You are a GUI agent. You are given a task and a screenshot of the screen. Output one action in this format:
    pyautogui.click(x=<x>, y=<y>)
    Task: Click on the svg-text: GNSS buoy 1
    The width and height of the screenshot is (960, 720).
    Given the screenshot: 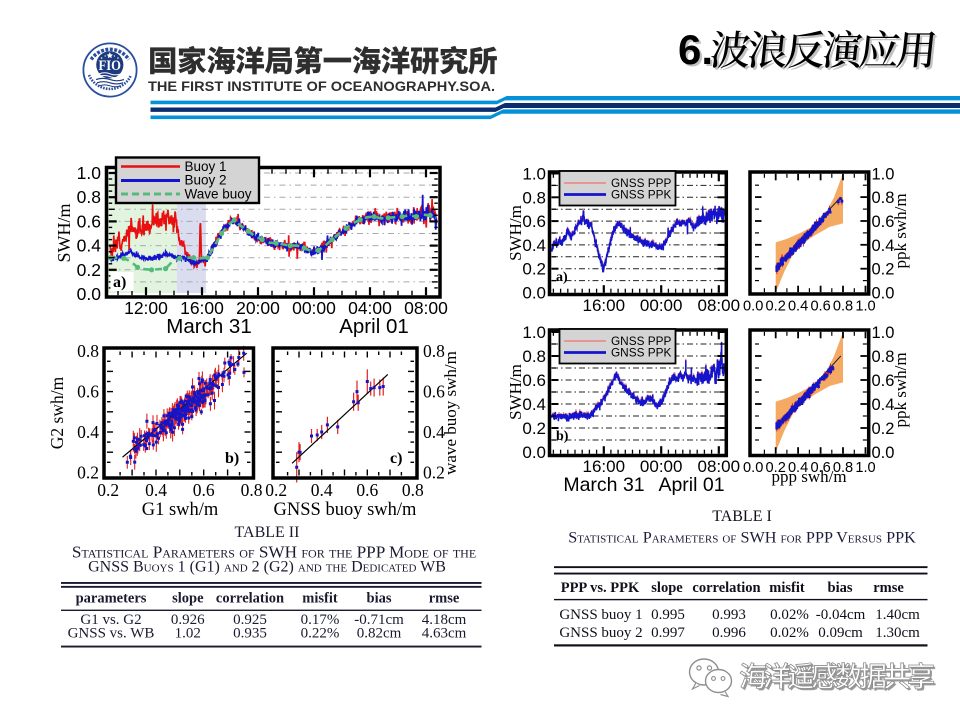 What is the action you would take?
    pyautogui.click(x=600, y=615)
    